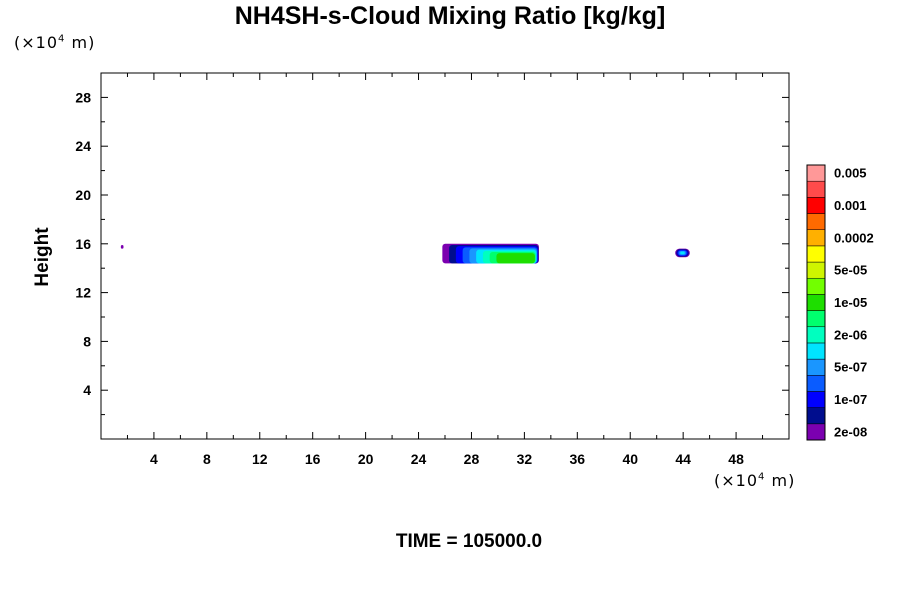  I want to click on y-tick-label: 20, so click(83, 195).